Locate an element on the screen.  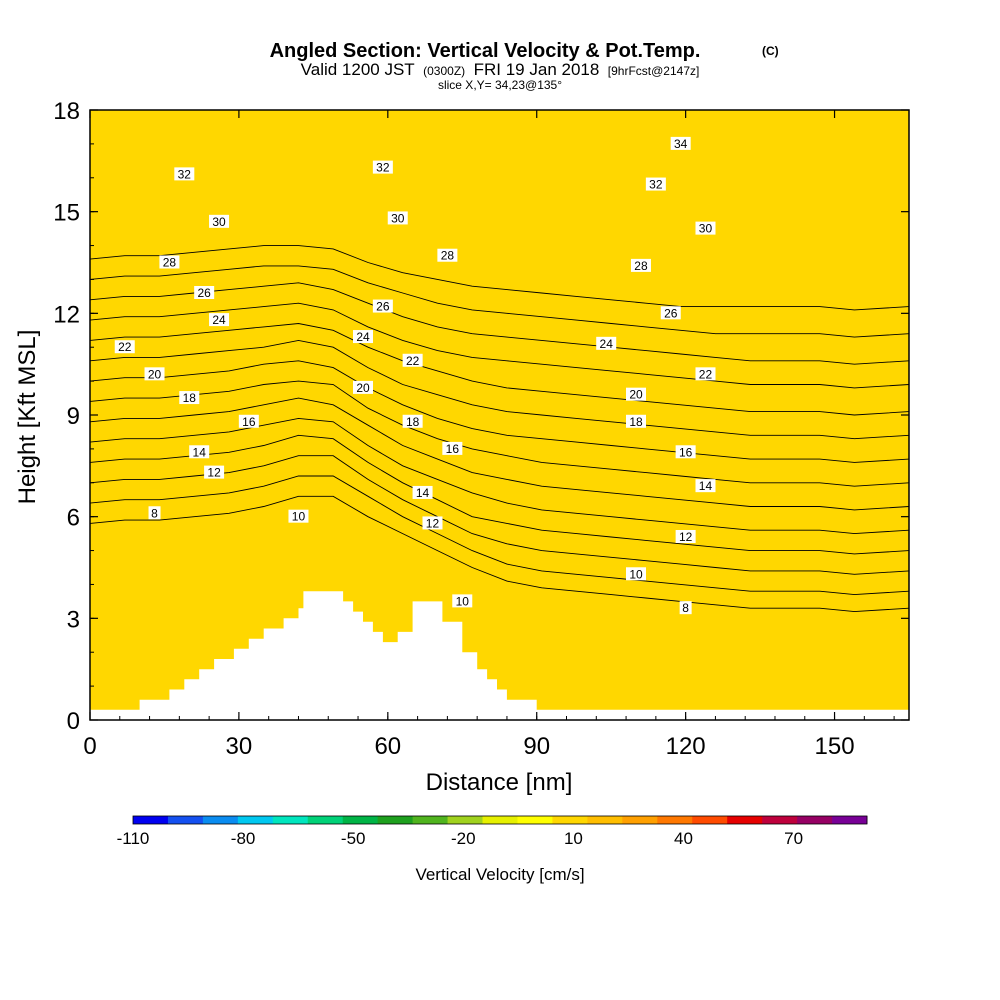
contour-label: 34 is located at coordinates (680, 143).